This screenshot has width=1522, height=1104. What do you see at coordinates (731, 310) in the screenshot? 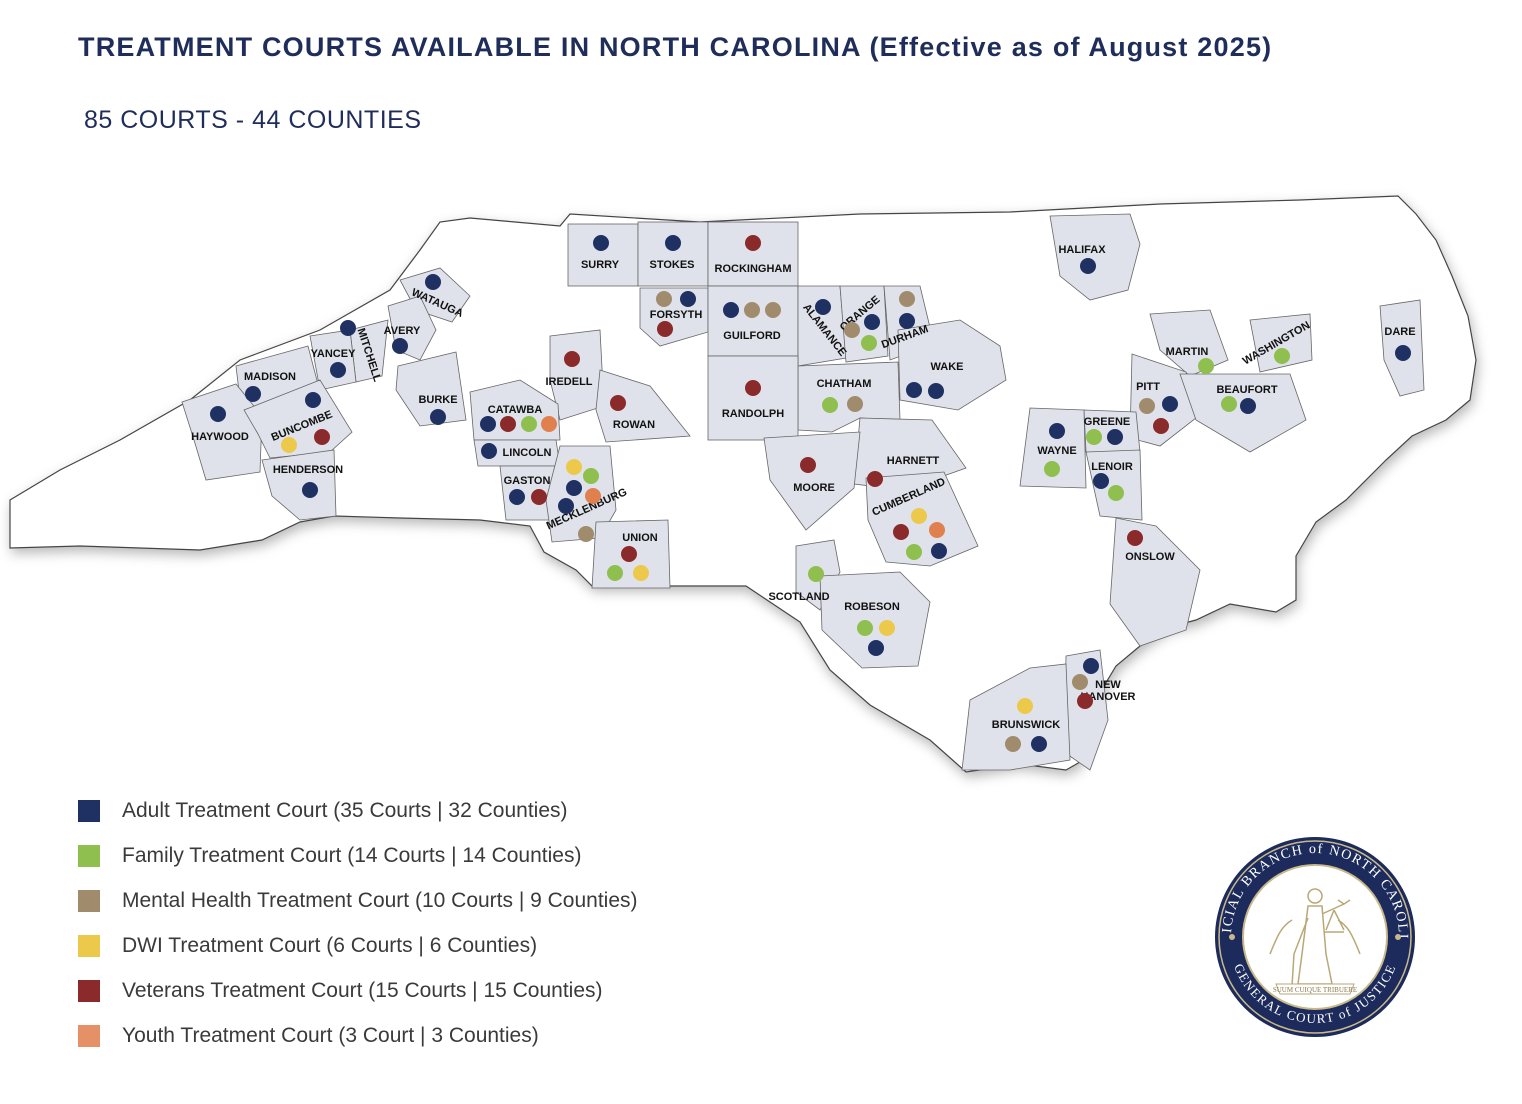
I see `court-dot-guilford-adult` at bounding box center [731, 310].